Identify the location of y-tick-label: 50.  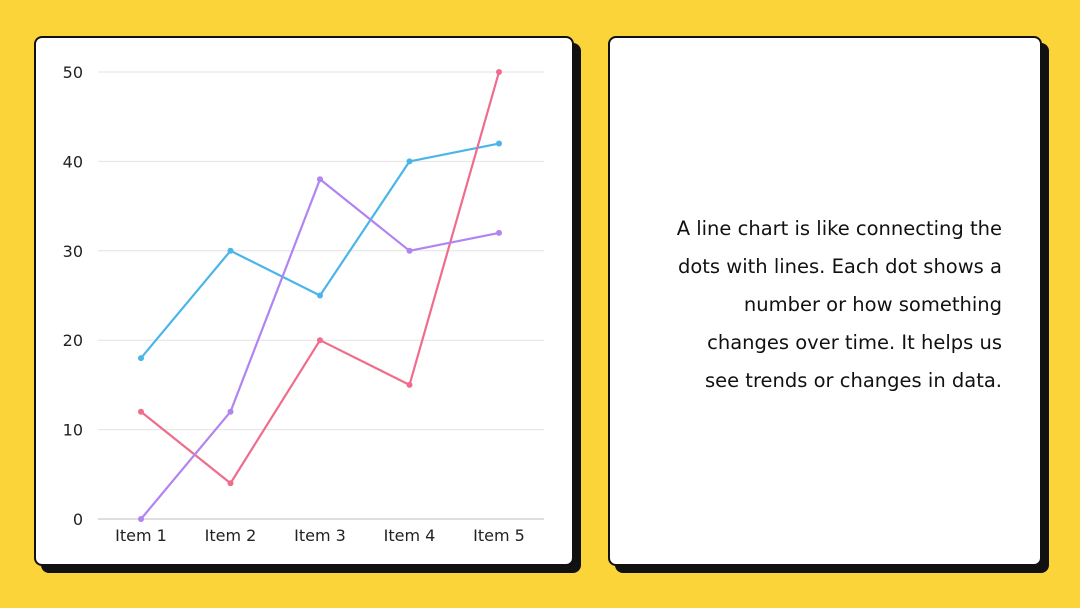
(73, 72).